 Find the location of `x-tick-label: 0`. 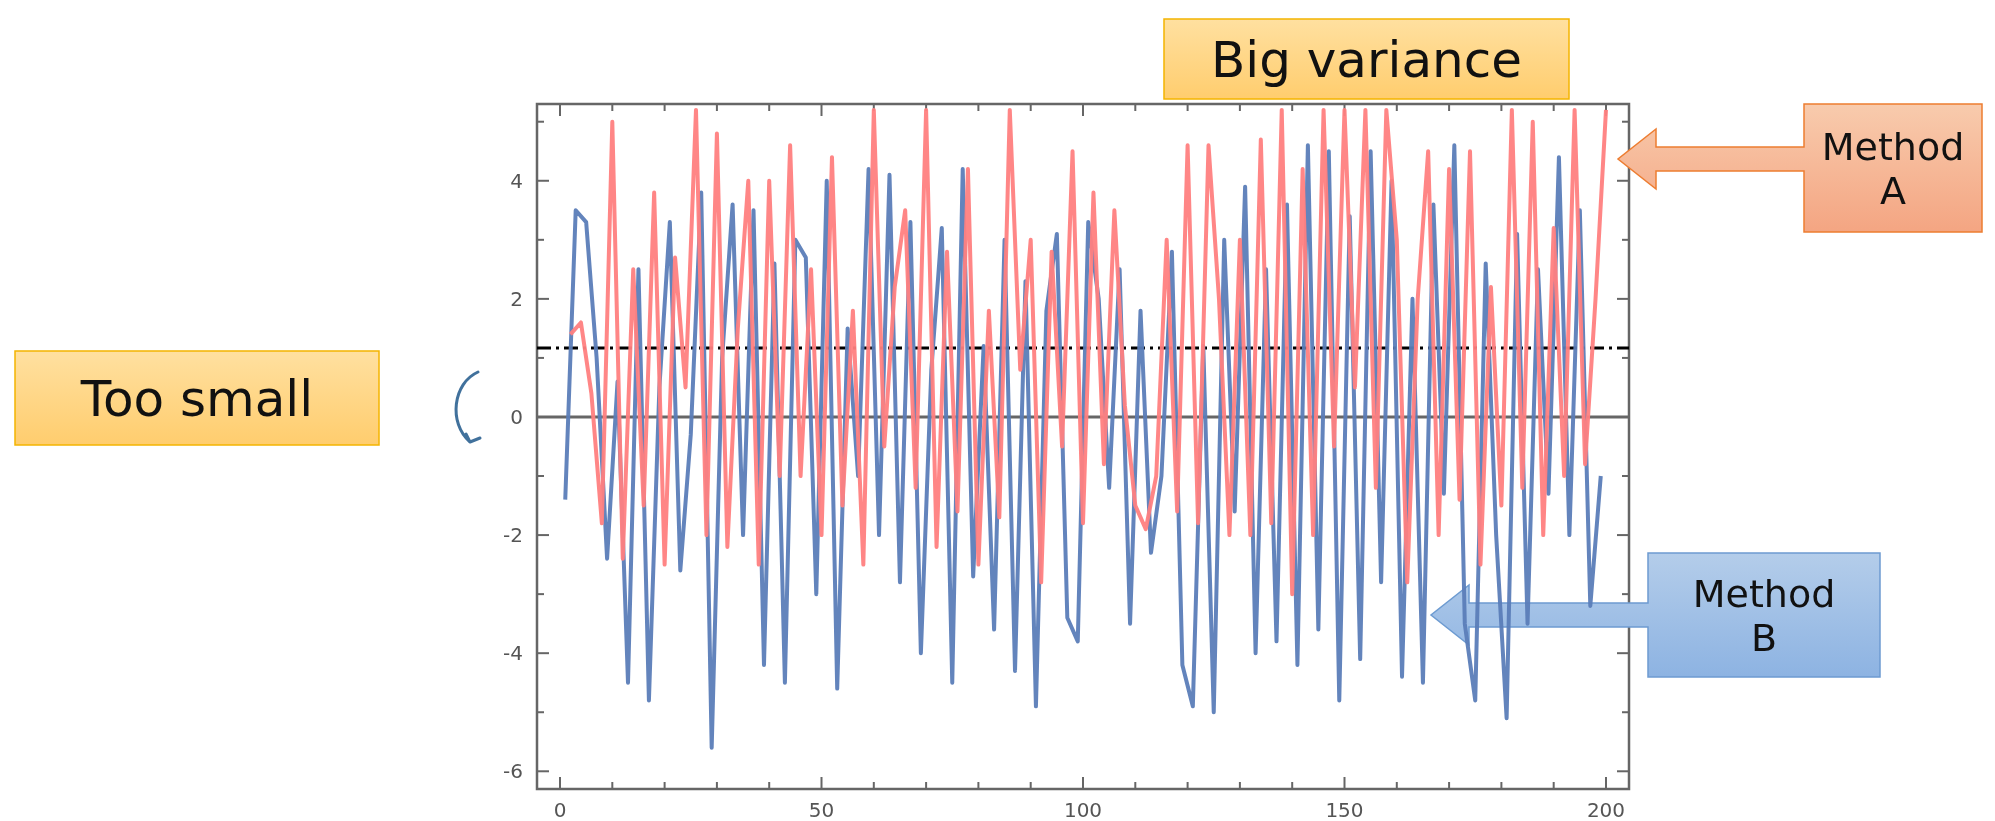

x-tick-label: 0 is located at coordinates (560, 809).